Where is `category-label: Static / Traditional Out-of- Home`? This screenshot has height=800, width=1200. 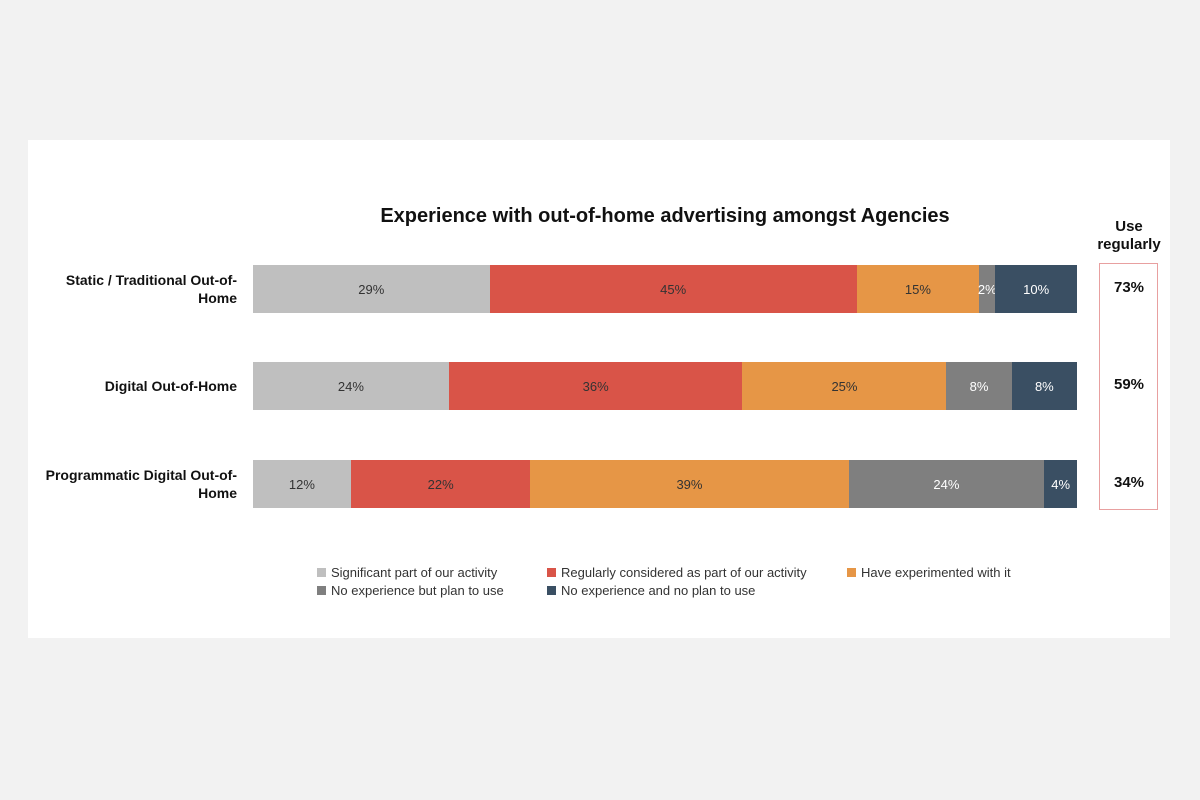
category-label: Static / Traditional Out-of- Home is located at coordinates (151, 289).